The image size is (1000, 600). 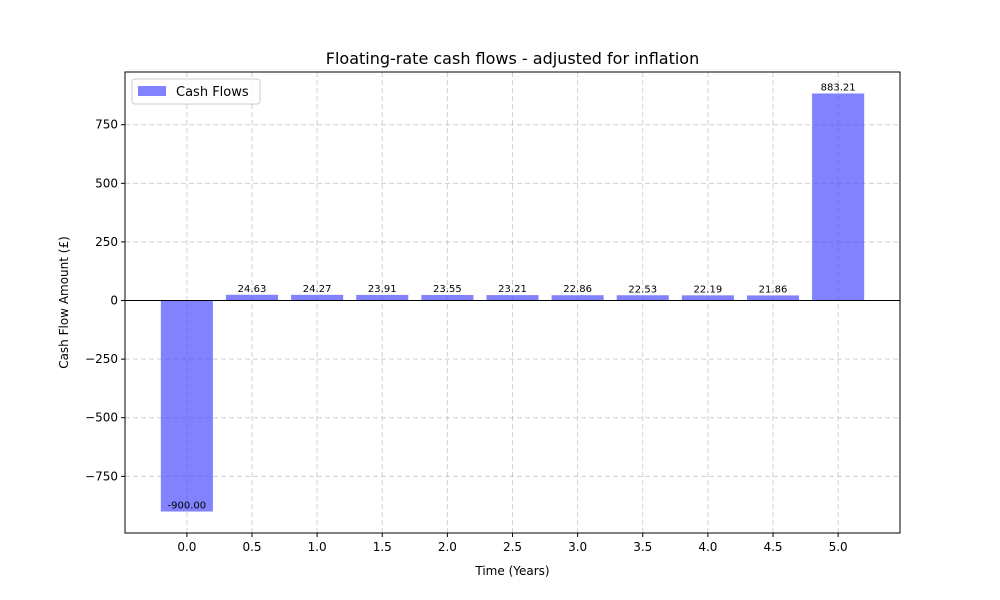 I want to click on bar-value-label: -900.00, so click(x=187, y=506).